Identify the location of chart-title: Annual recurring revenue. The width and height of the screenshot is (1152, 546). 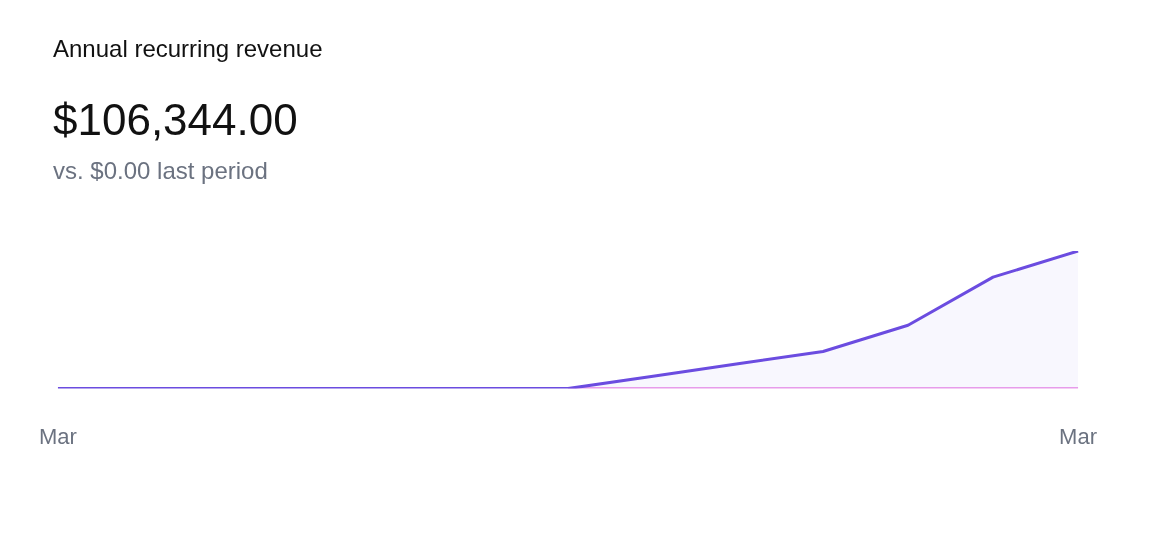
(188, 49).